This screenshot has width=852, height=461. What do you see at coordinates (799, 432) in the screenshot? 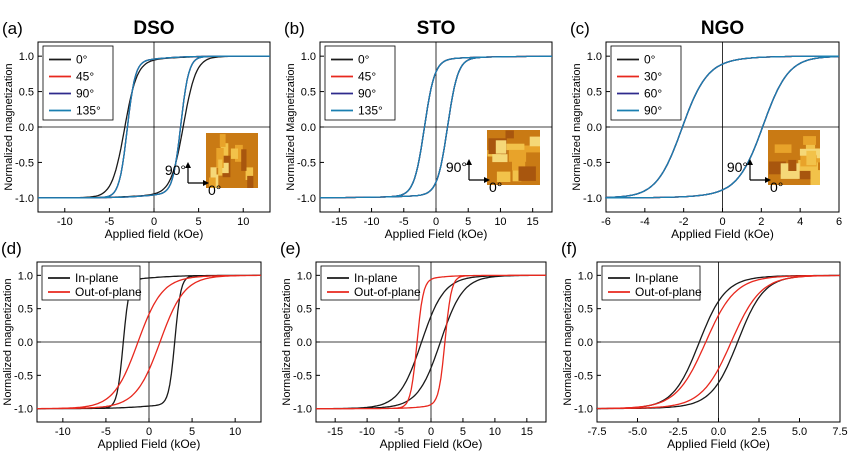
I see `x-tick-label: 5.0` at bounding box center [799, 432].